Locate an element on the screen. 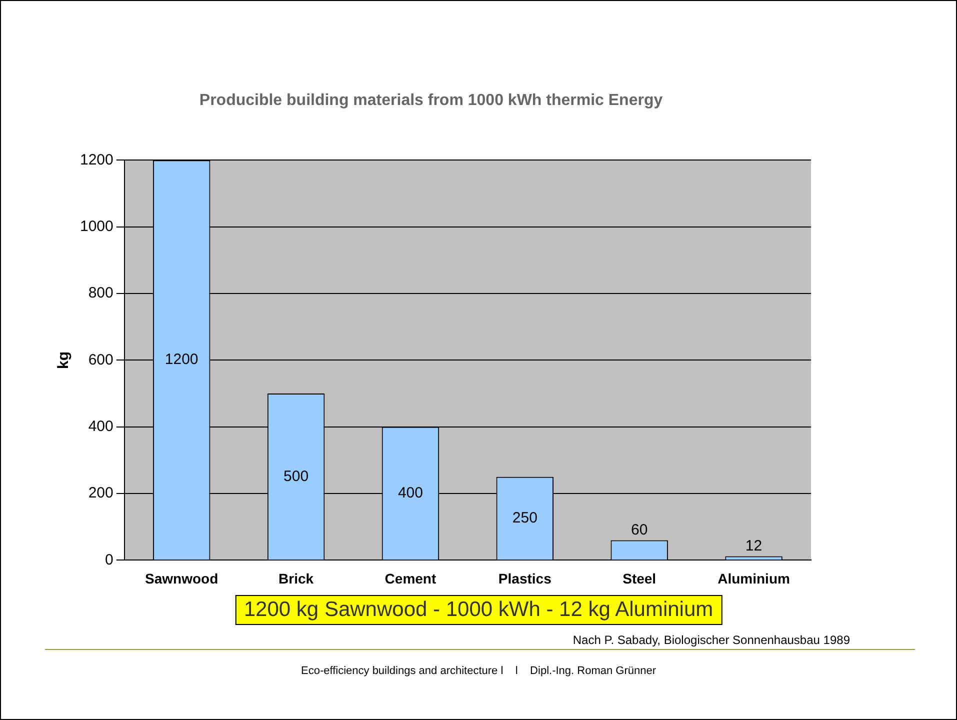  y-tick-label: 1000 is located at coordinates (97, 227).